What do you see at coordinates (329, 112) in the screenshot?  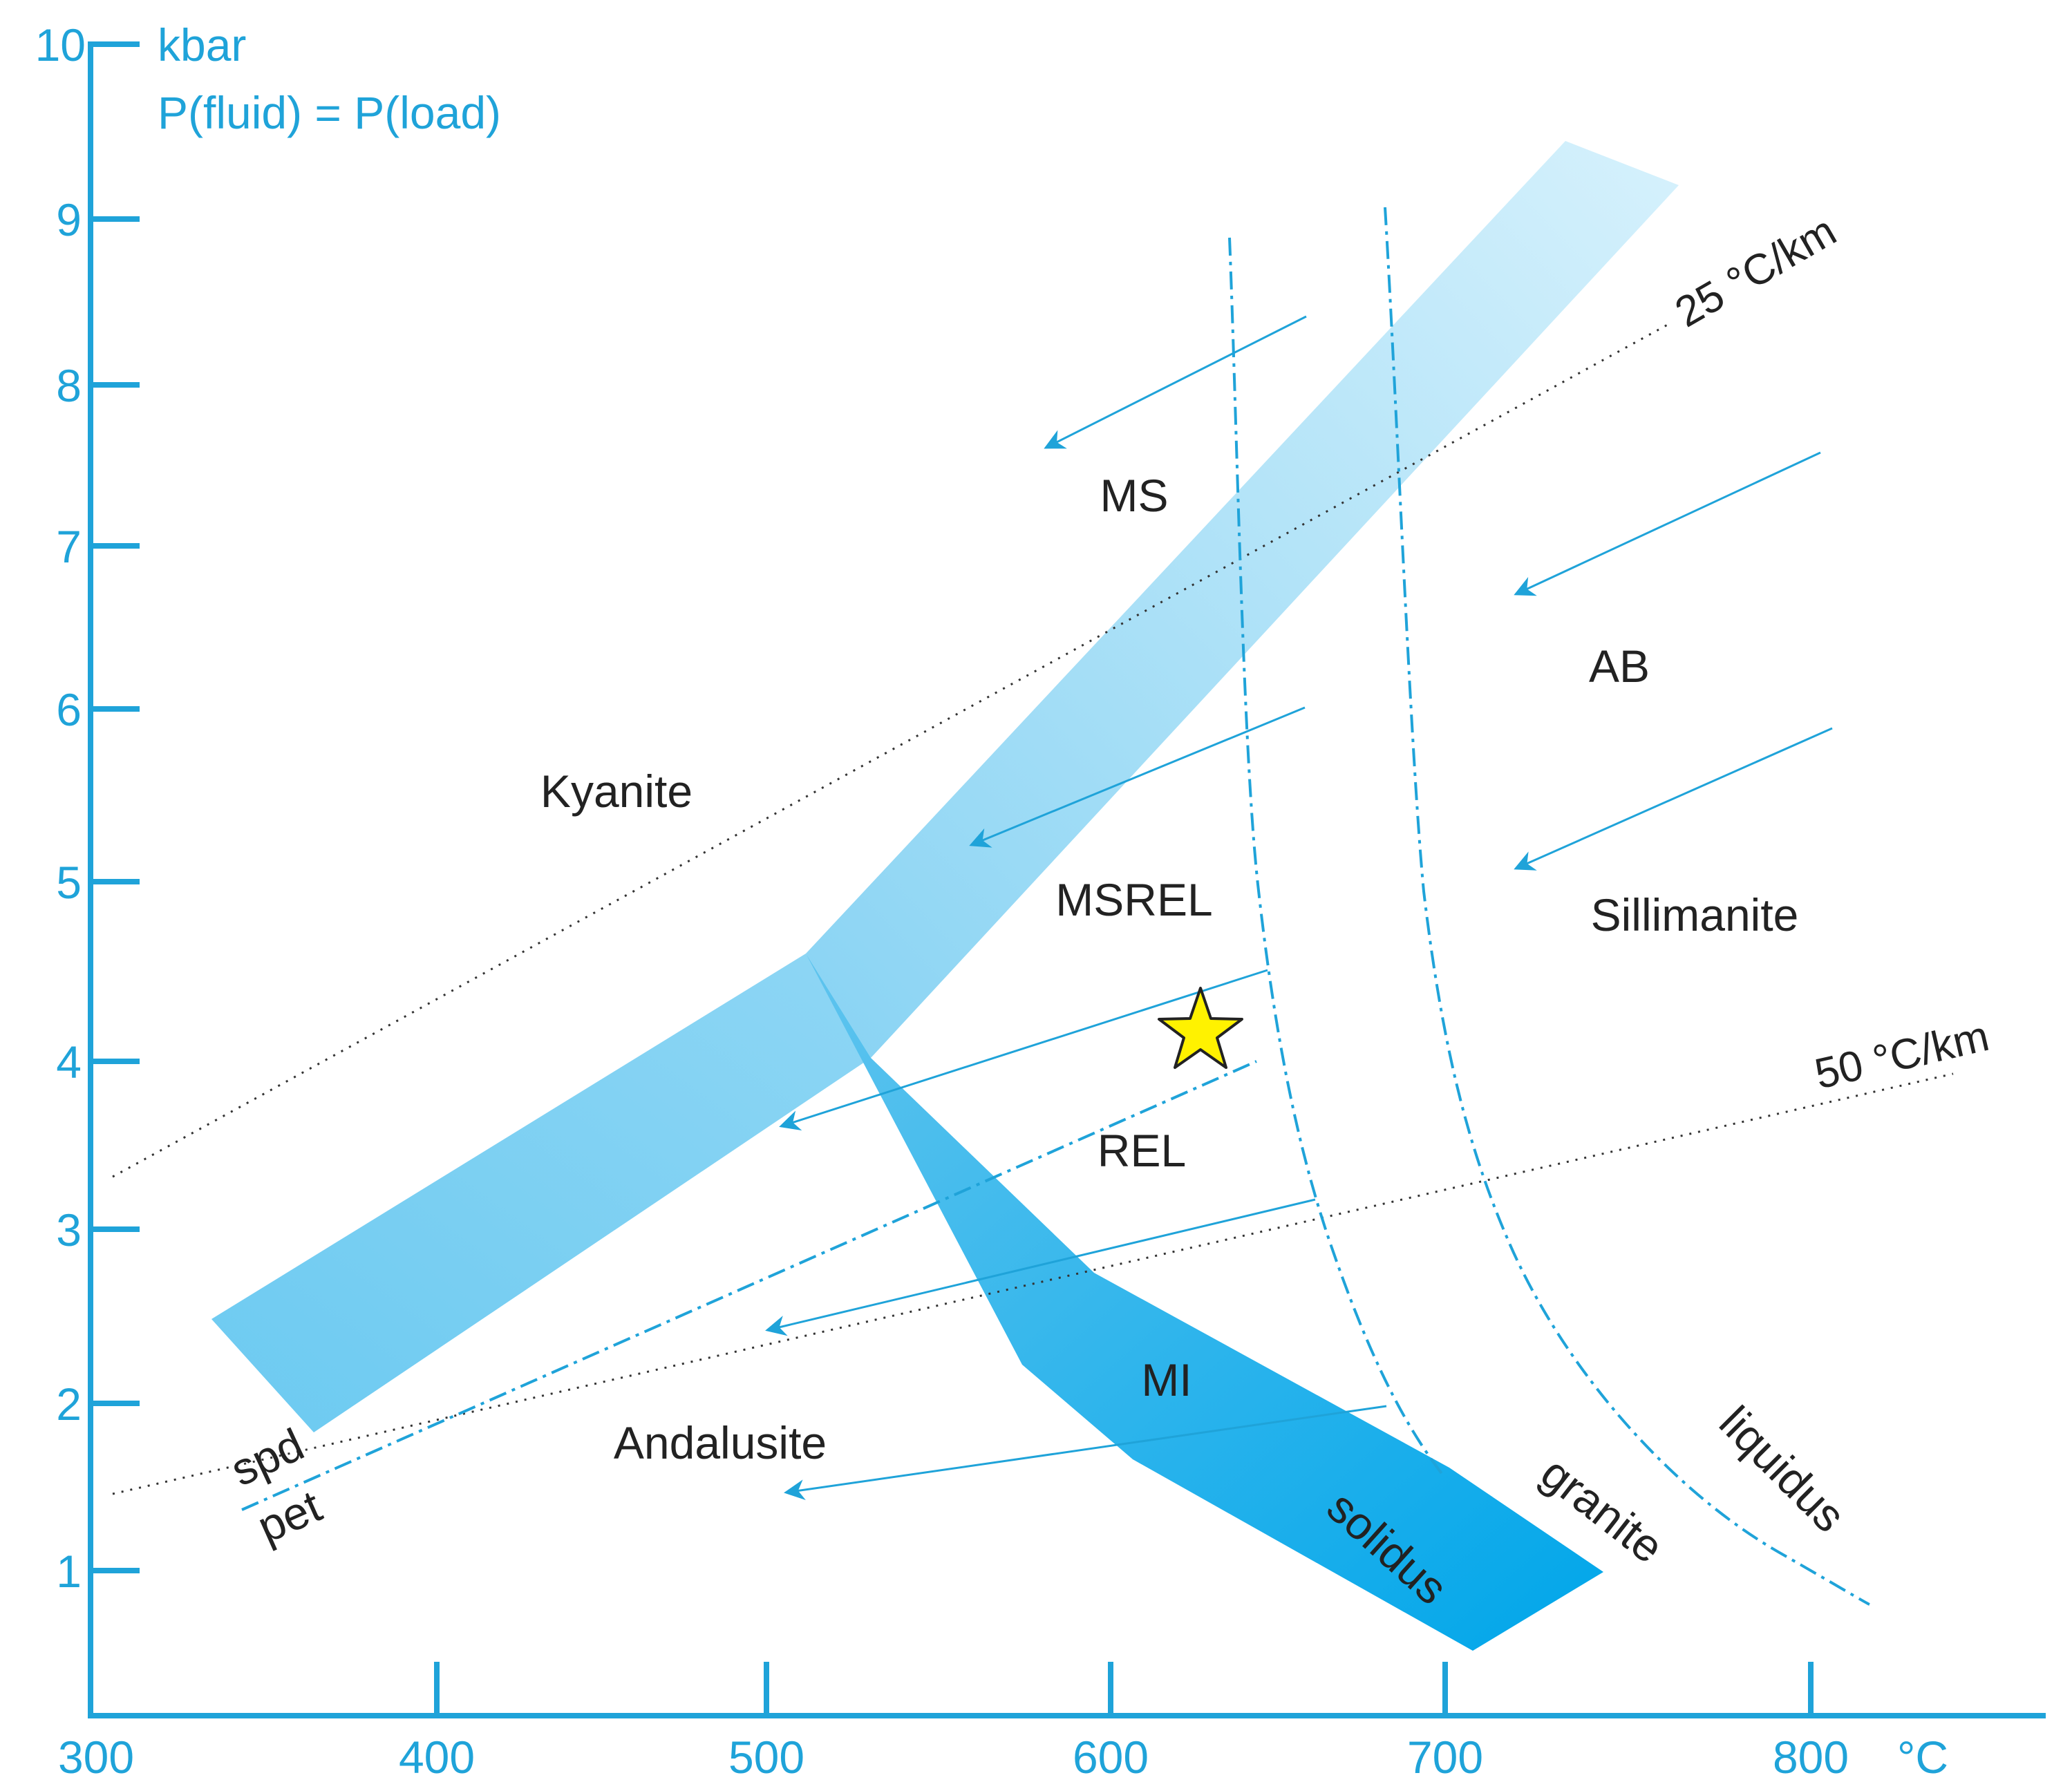 I see `pressure-condition-label: P(fluid) = P(load)` at bounding box center [329, 112].